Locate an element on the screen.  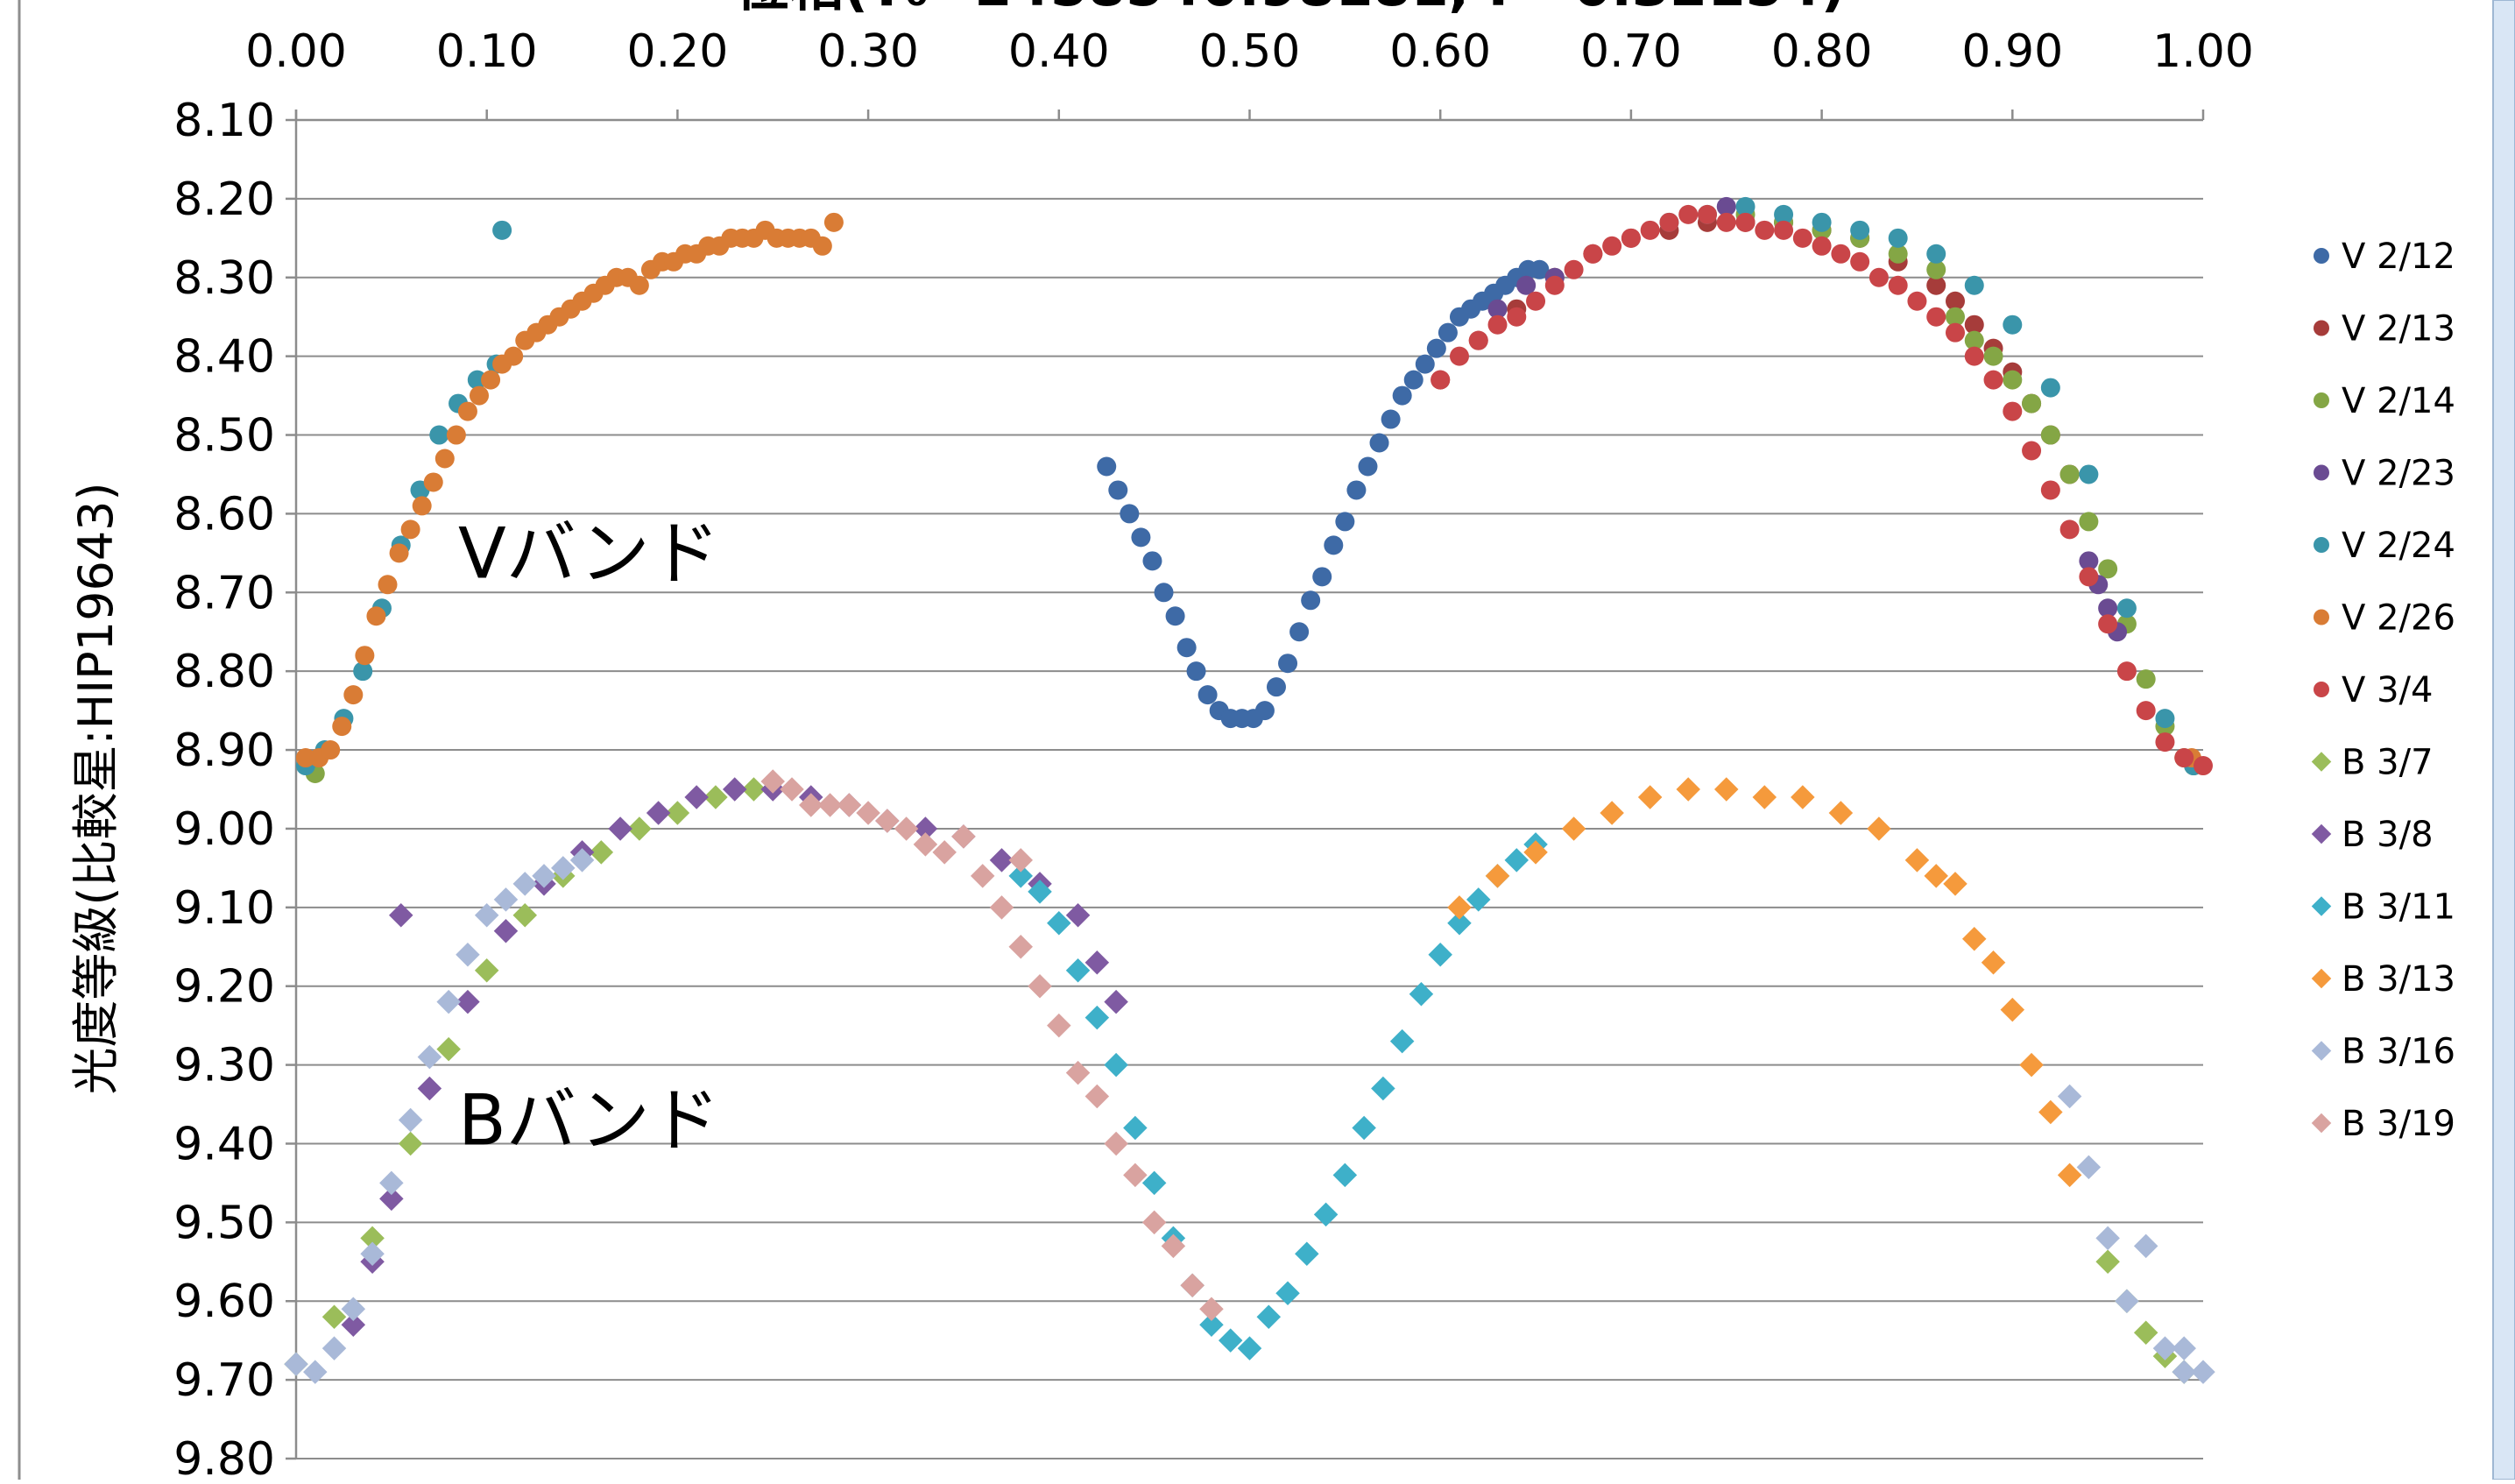
legend-label: V 2/12 is located at coordinates (2398, 257).